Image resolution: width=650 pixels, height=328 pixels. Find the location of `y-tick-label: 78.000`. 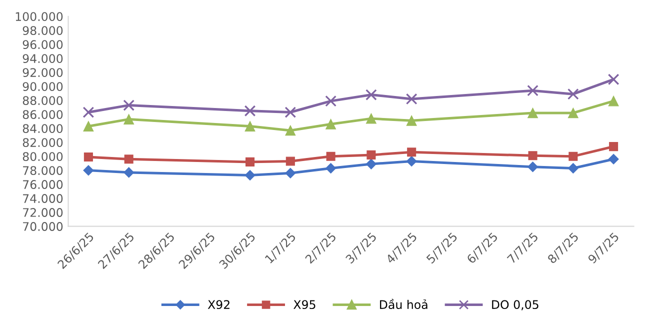

y-tick-label: 78.000 is located at coordinates (43, 170).